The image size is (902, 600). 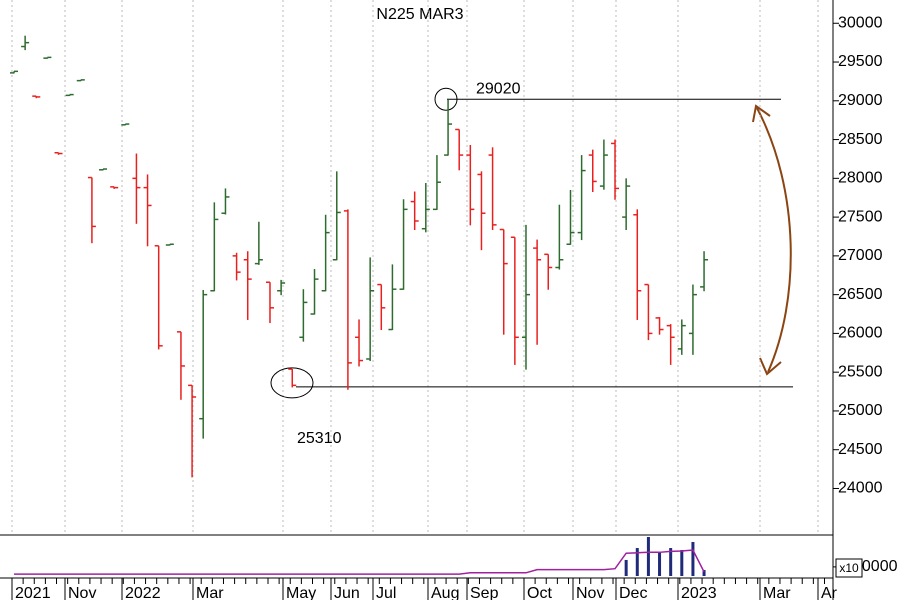 What do you see at coordinates (860, 449) in the screenshot?
I see `y-tick-label: 24500` at bounding box center [860, 449].